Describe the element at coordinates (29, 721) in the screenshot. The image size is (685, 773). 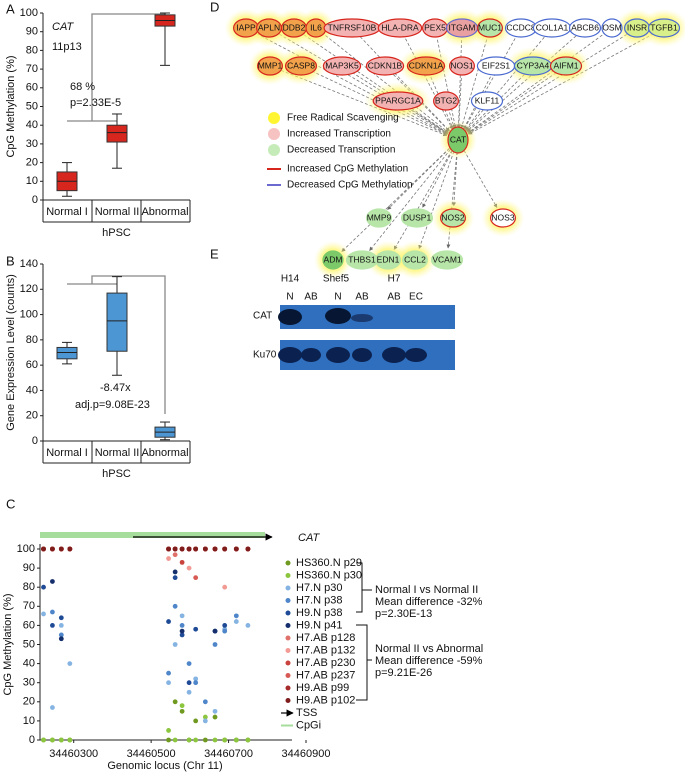
I see `y-tick-label: 10` at that location.